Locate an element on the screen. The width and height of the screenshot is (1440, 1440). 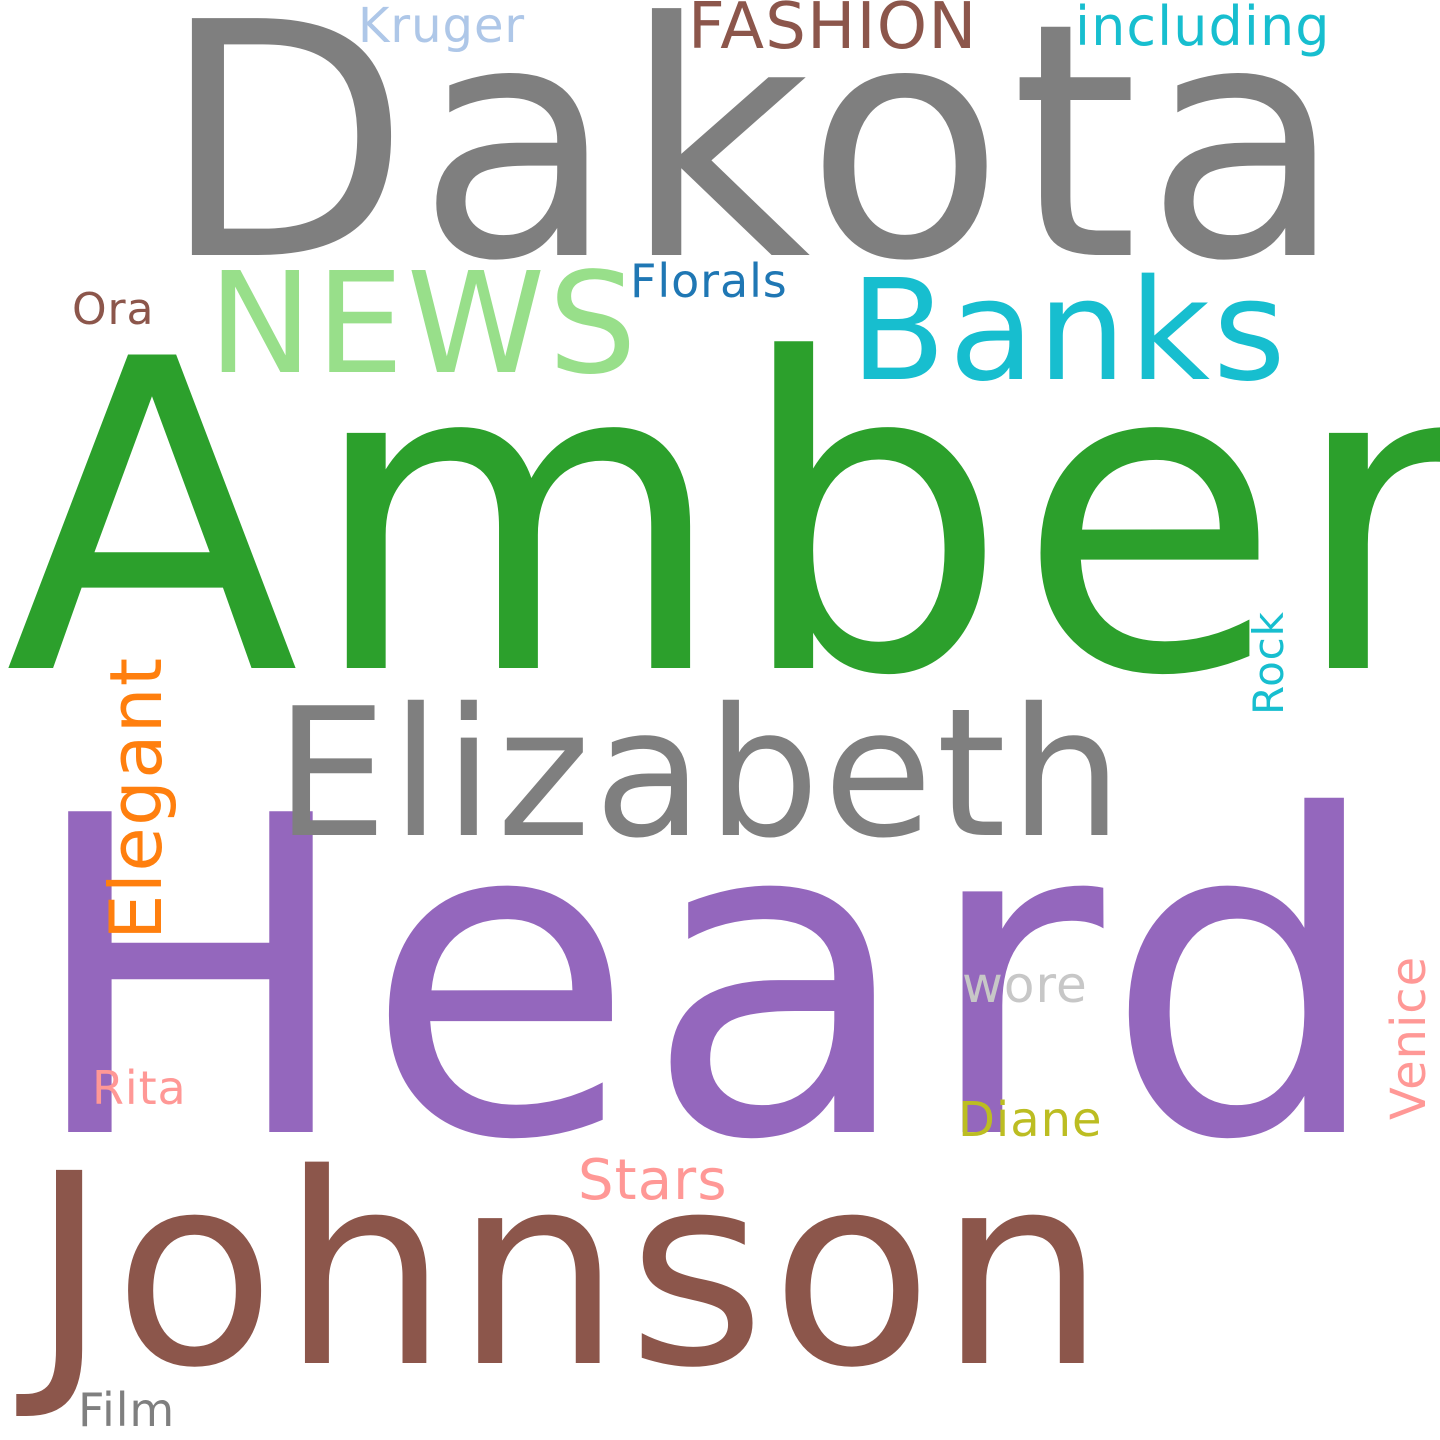
word-diane: Diane is located at coordinates (1030, 1120).